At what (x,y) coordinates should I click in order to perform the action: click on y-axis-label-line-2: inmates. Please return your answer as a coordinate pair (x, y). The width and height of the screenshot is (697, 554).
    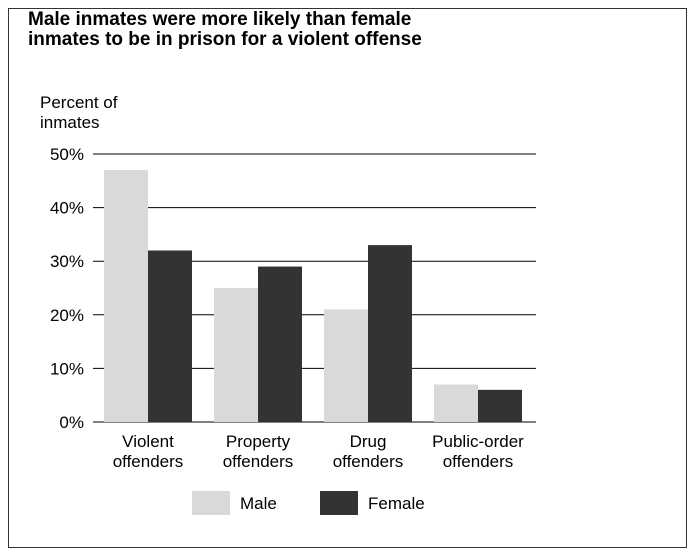
    Looking at the image, I should click on (70, 122).